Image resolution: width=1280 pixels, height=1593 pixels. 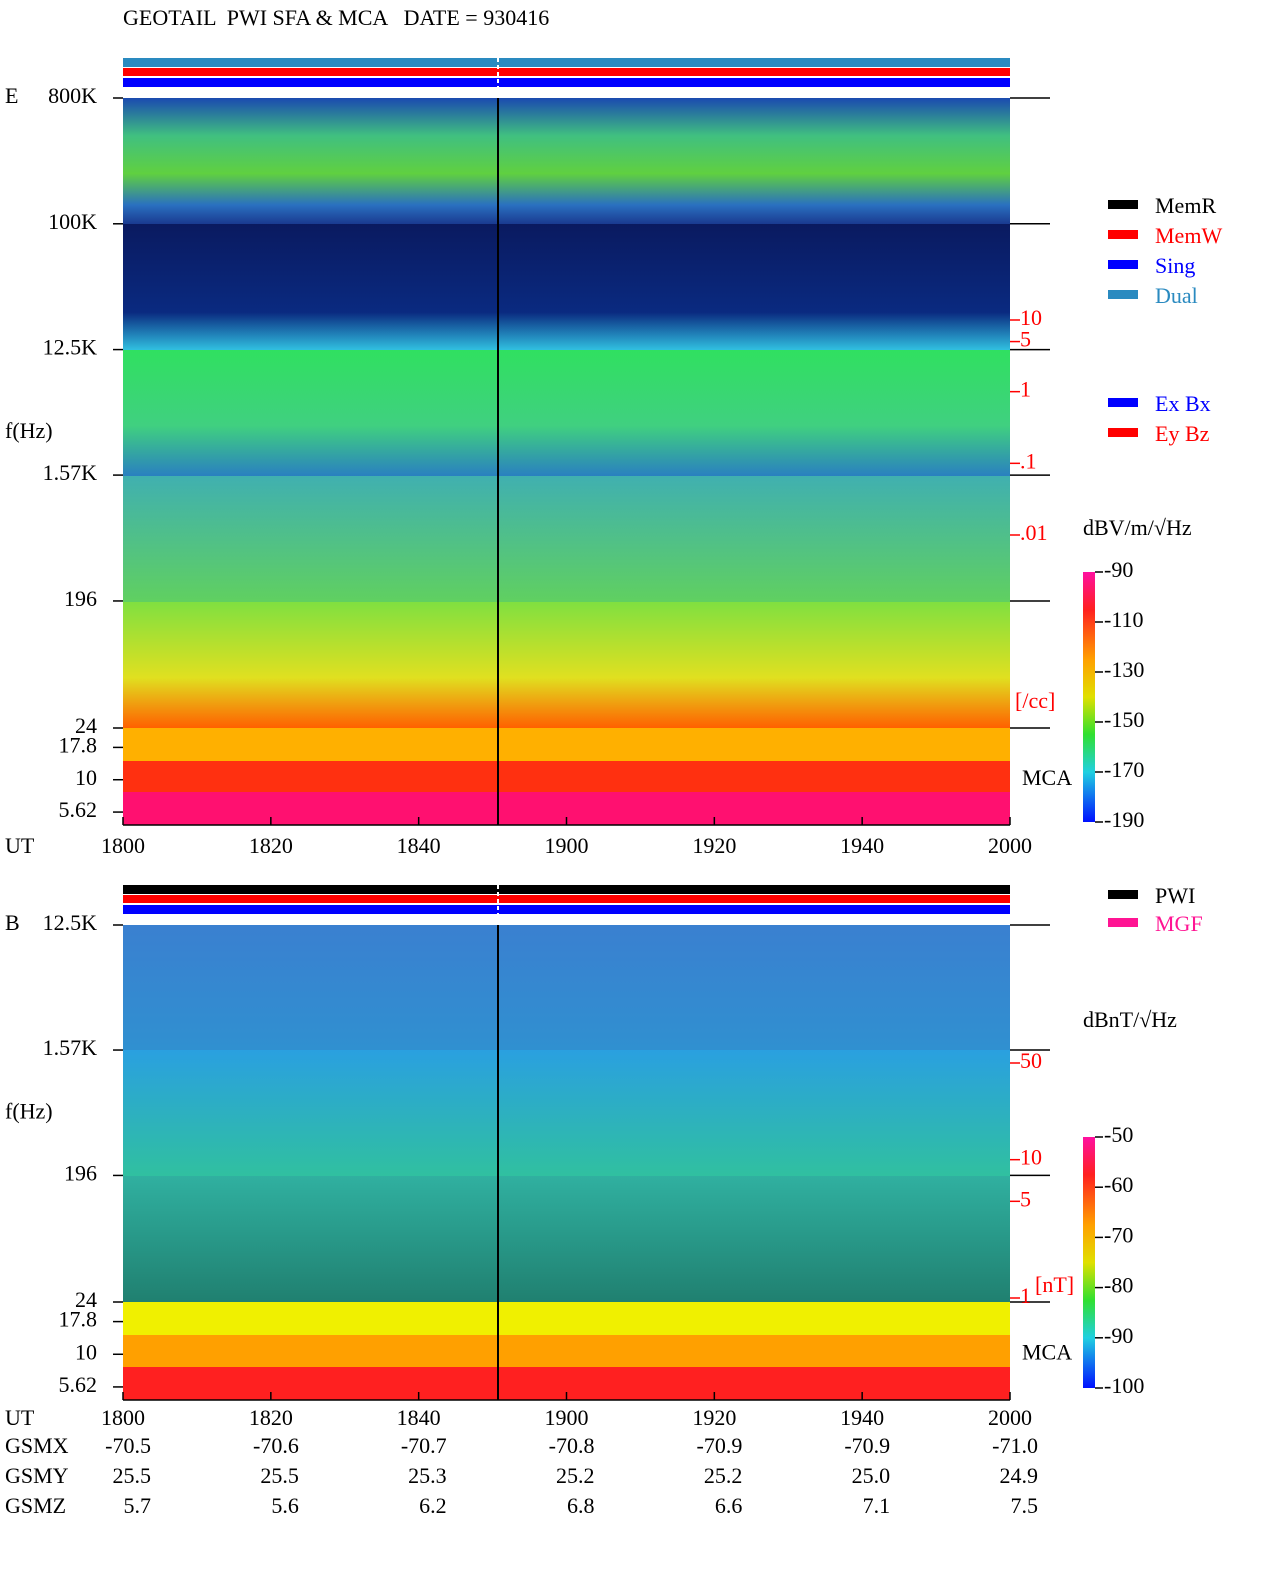 What do you see at coordinates (1137, 527) in the screenshot?
I see `colorbar-label: dBV/m/√Hz` at bounding box center [1137, 527].